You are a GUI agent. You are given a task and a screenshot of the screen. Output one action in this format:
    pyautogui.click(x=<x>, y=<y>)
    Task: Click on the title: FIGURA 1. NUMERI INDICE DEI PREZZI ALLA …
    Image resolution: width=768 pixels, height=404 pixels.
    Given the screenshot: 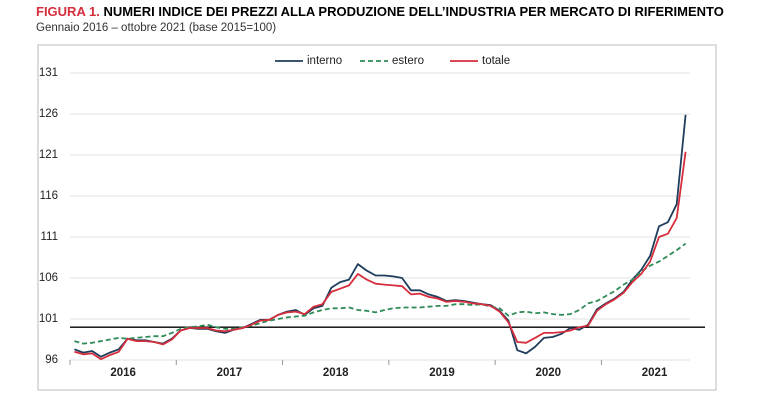 What is the action you would take?
    pyautogui.click(x=380, y=11)
    